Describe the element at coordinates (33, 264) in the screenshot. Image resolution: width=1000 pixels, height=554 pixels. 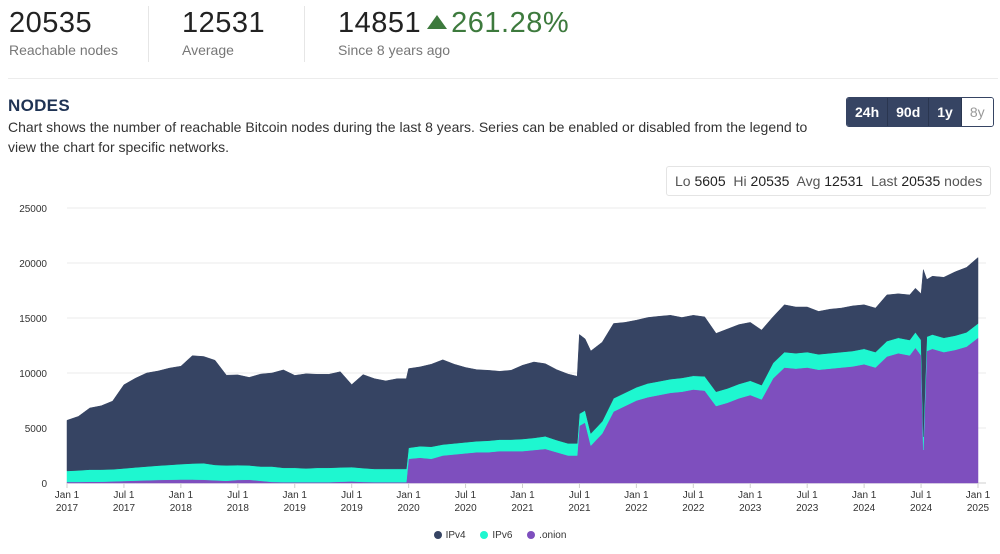
I see `y-tick-label: 20000` at that location.